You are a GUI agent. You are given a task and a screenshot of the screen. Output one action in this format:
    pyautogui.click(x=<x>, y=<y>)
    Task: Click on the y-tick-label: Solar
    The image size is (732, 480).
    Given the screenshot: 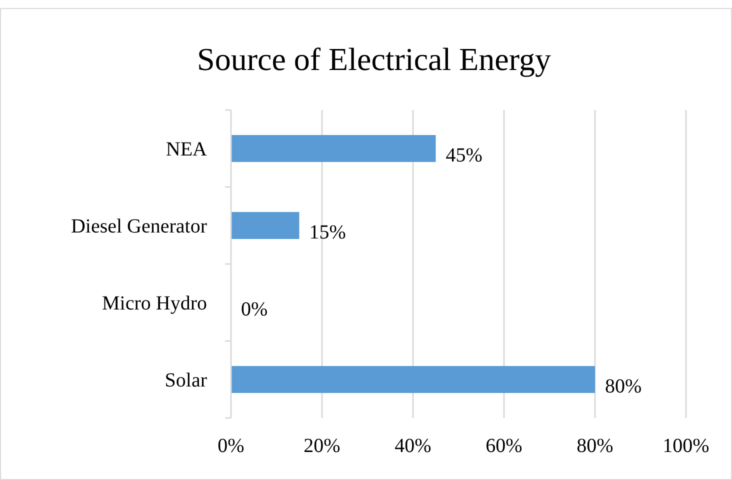 What is the action you would take?
    pyautogui.click(x=186, y=381)
    